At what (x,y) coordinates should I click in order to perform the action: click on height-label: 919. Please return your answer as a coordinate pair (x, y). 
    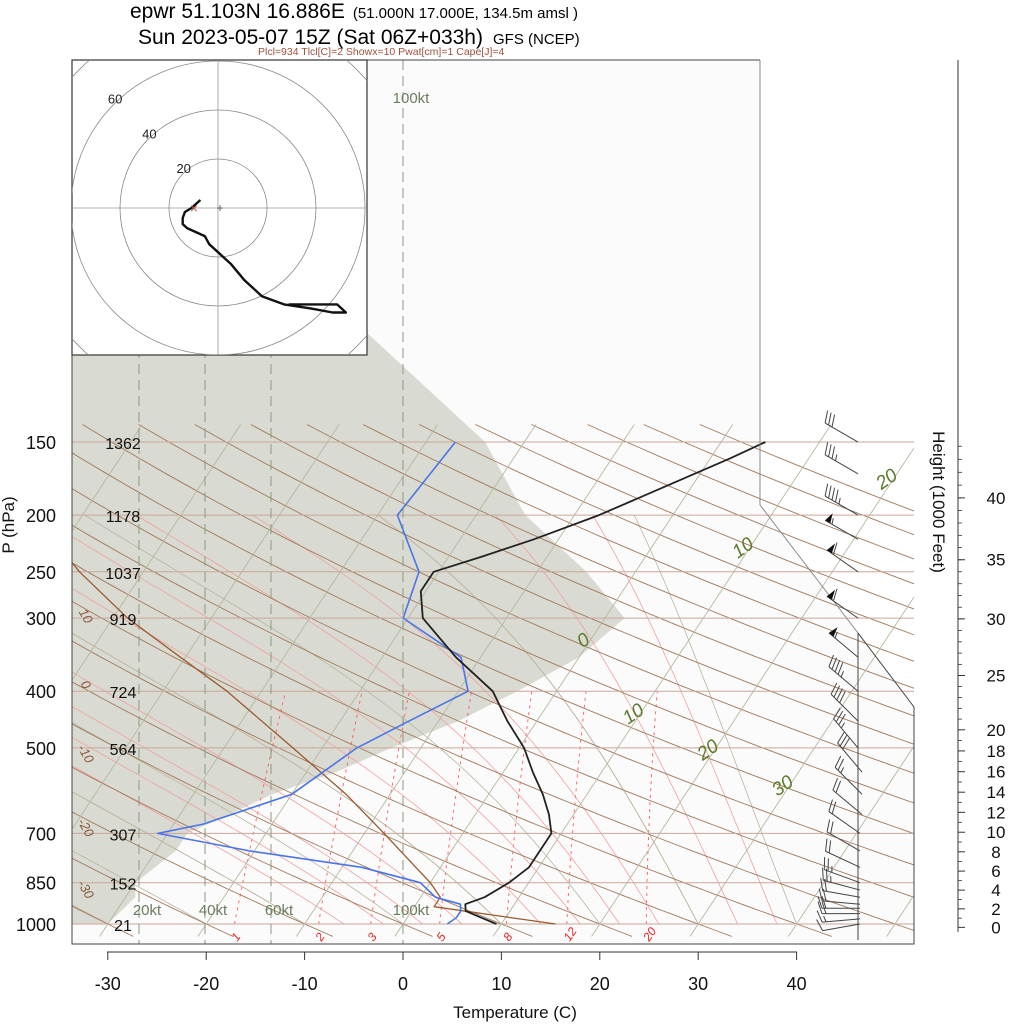
    Looking at the image, I should click on (123, 620).